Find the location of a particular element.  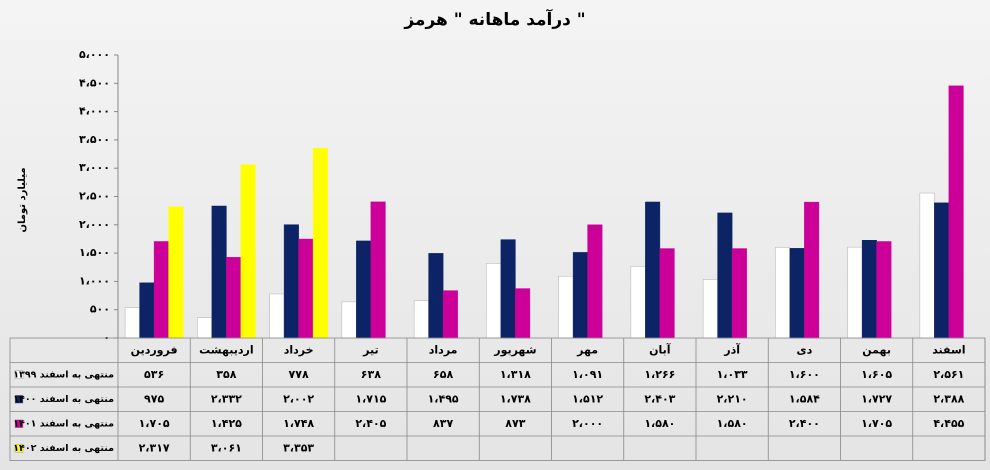

x-tick-label: فروردین is located at coordinates (154, 349).